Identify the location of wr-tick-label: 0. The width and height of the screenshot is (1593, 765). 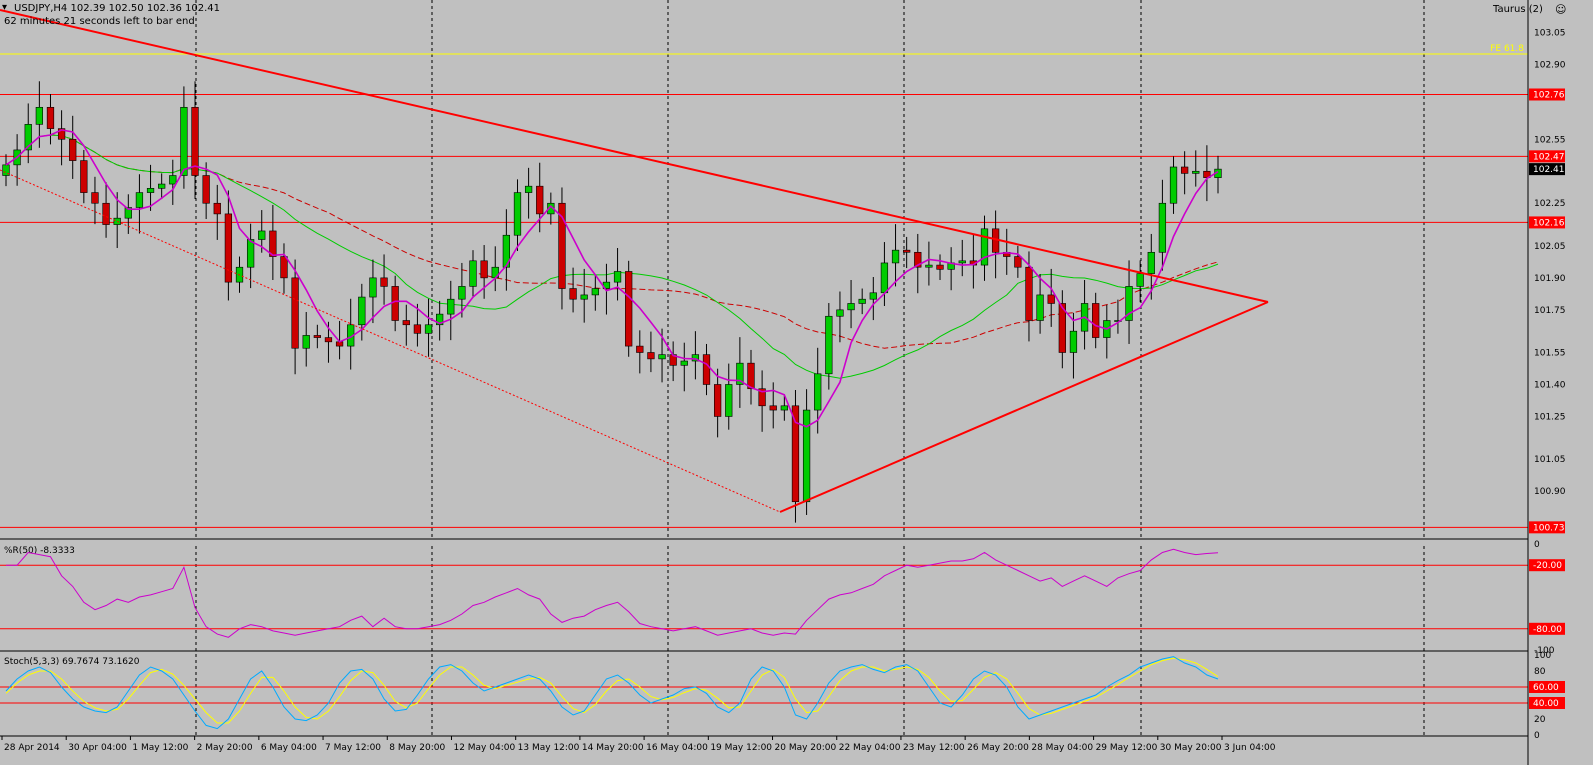
(1537, 545).